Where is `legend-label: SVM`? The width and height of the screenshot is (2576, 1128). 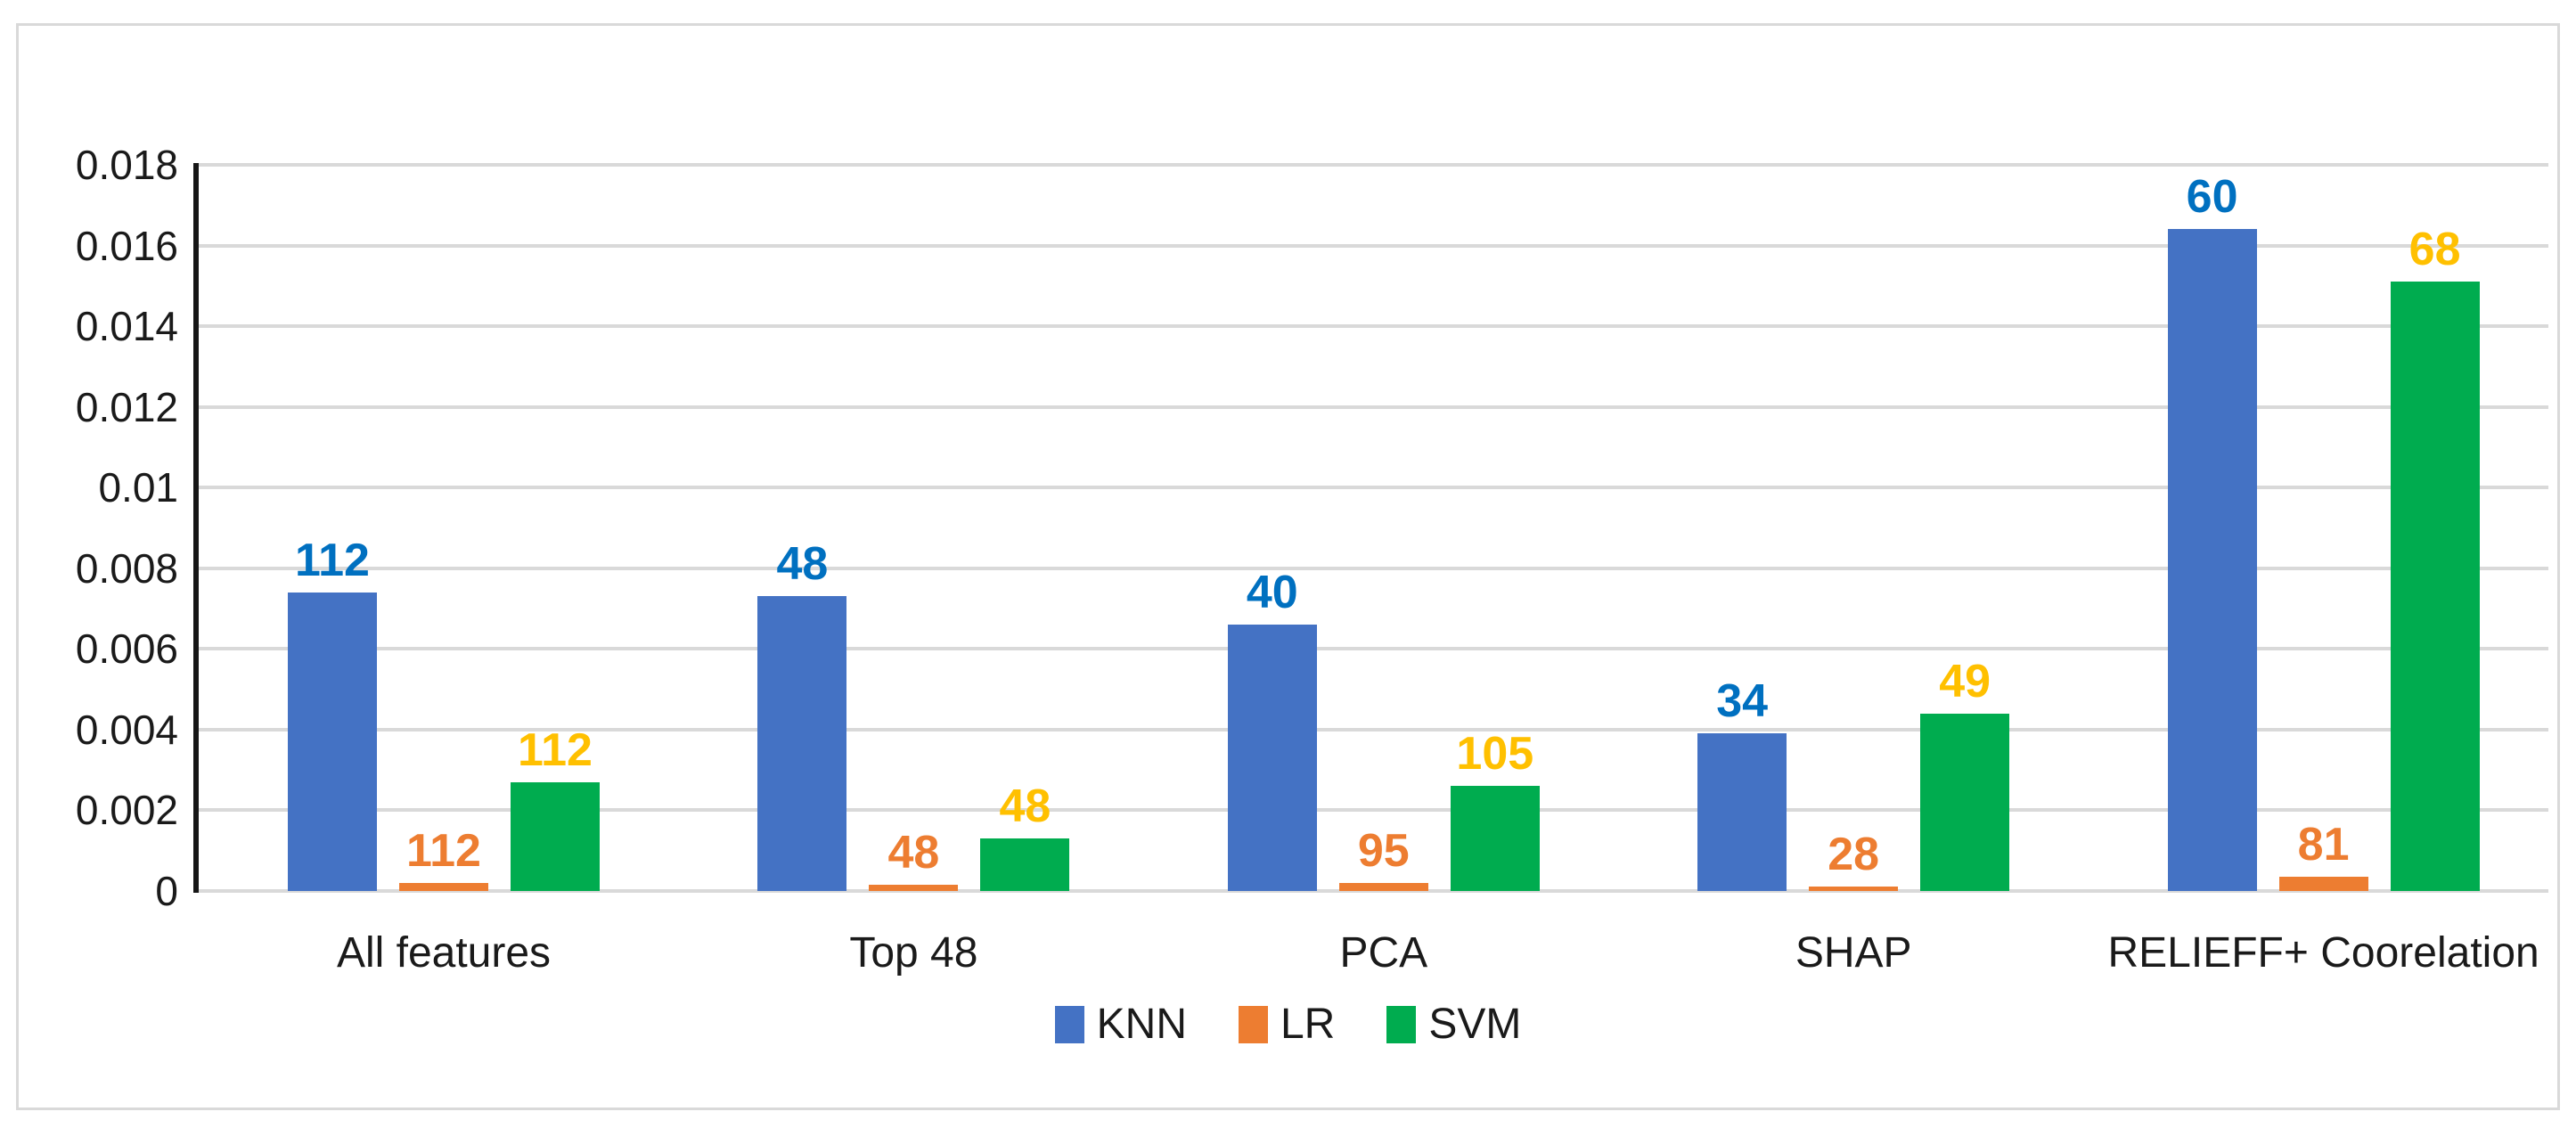
legend-label: SVM is located at coordinates (1475, 1024).